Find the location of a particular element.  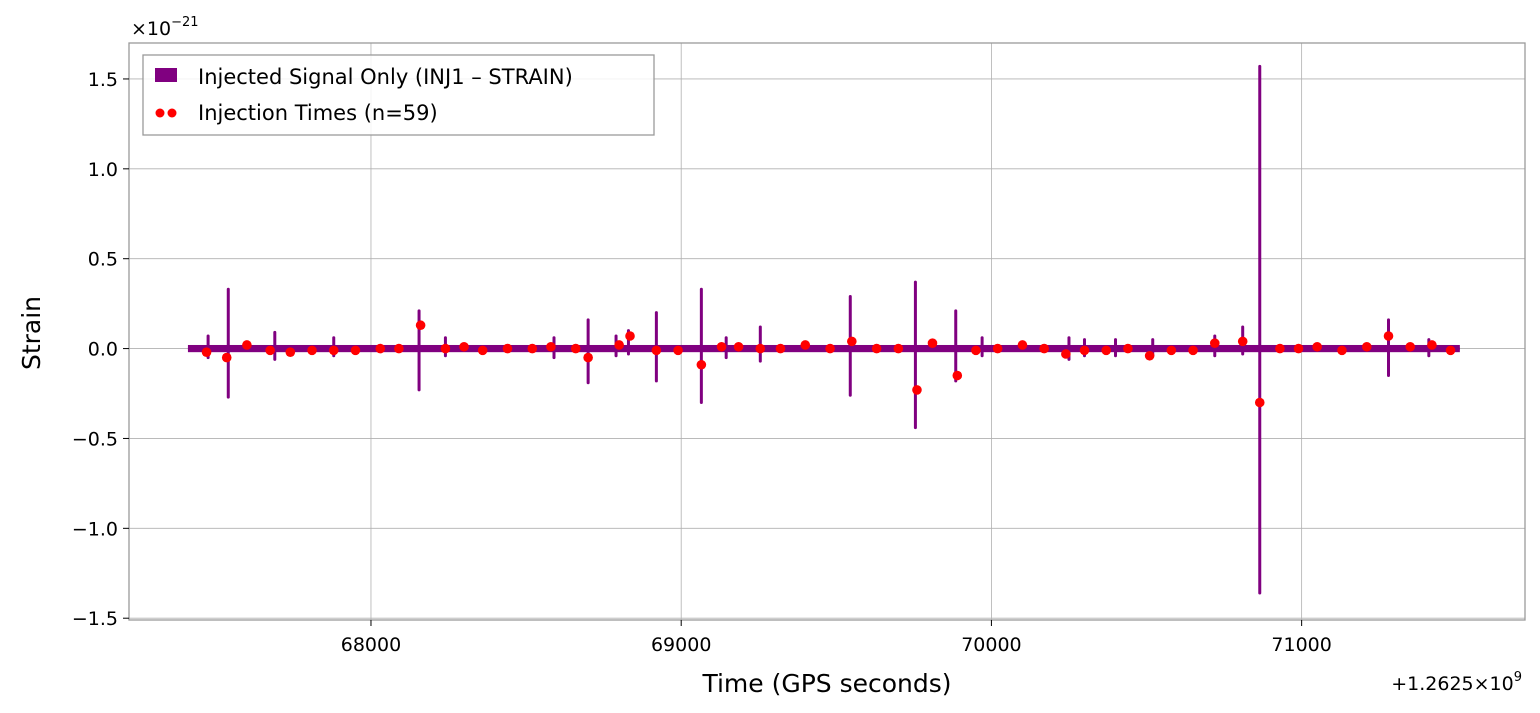

y-tick-label: 1.0 is located at coordinates (103, 170).